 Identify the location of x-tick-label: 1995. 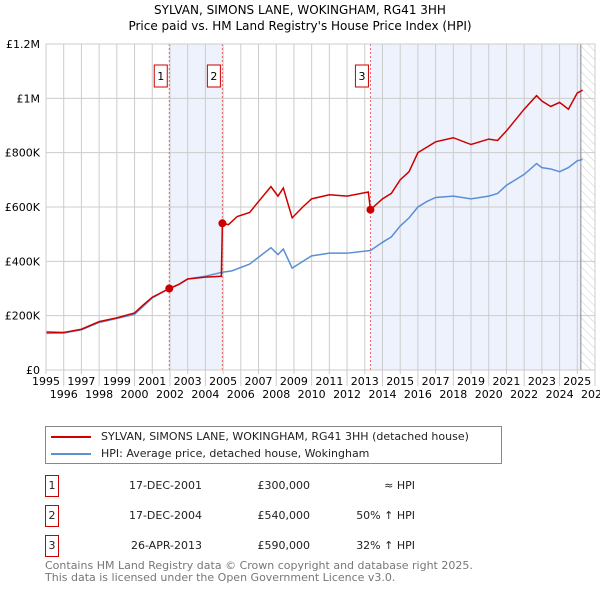
(46, 381).